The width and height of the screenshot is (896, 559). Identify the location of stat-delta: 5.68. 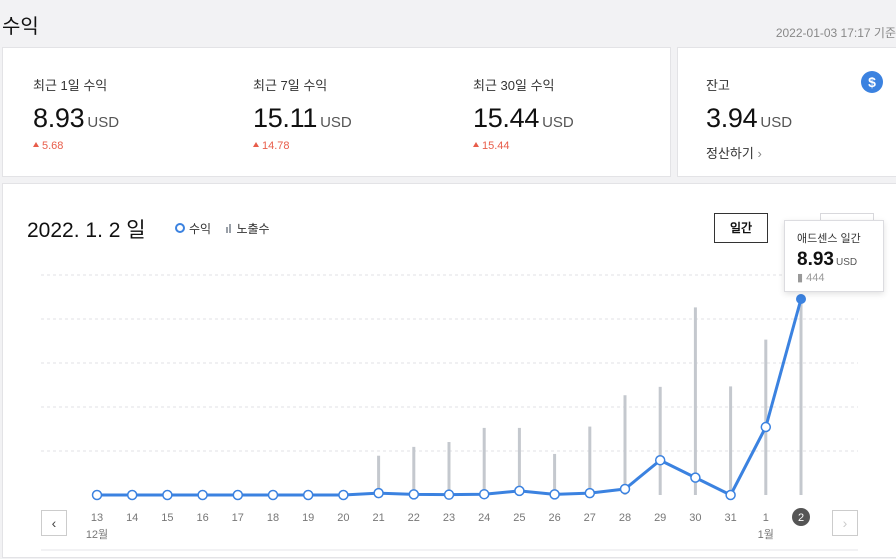
(53, 146).